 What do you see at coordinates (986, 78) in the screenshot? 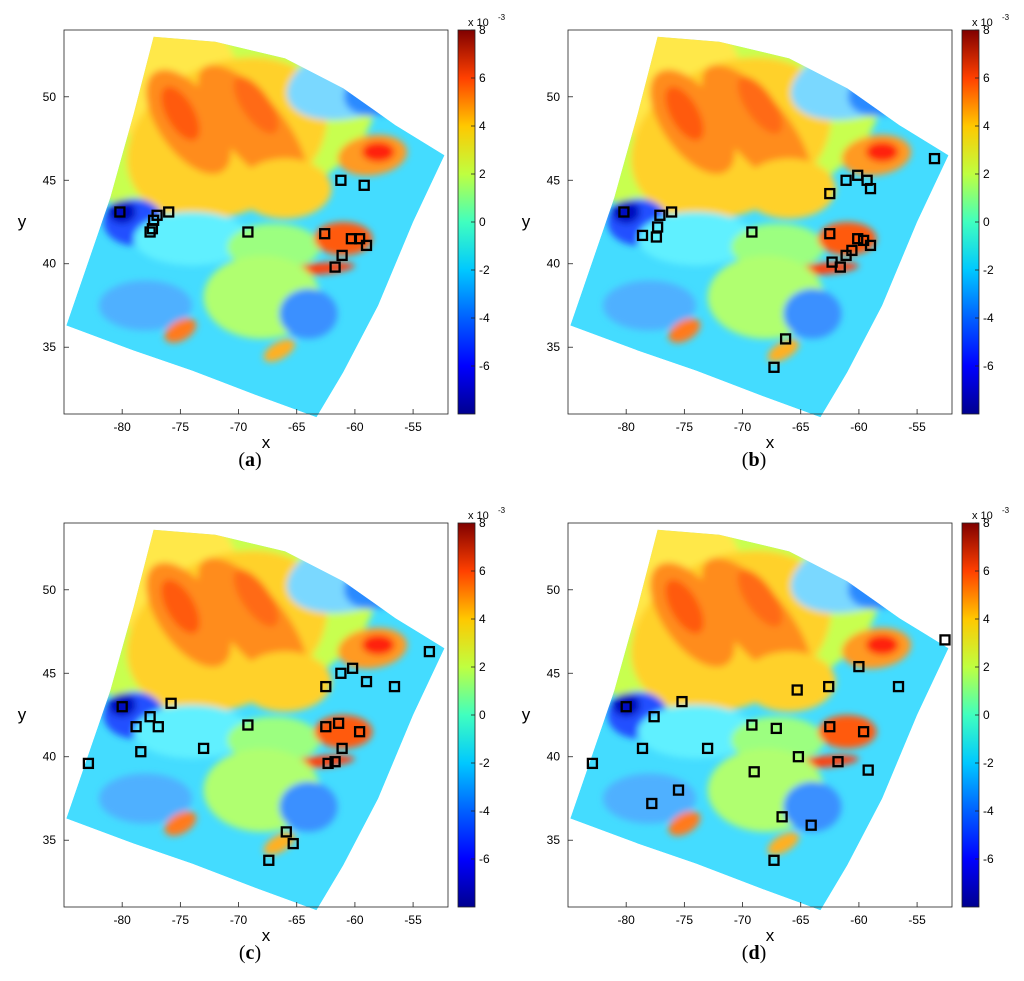
I see `colorbar-tick-label: 6` at bounding box center [986, 78].